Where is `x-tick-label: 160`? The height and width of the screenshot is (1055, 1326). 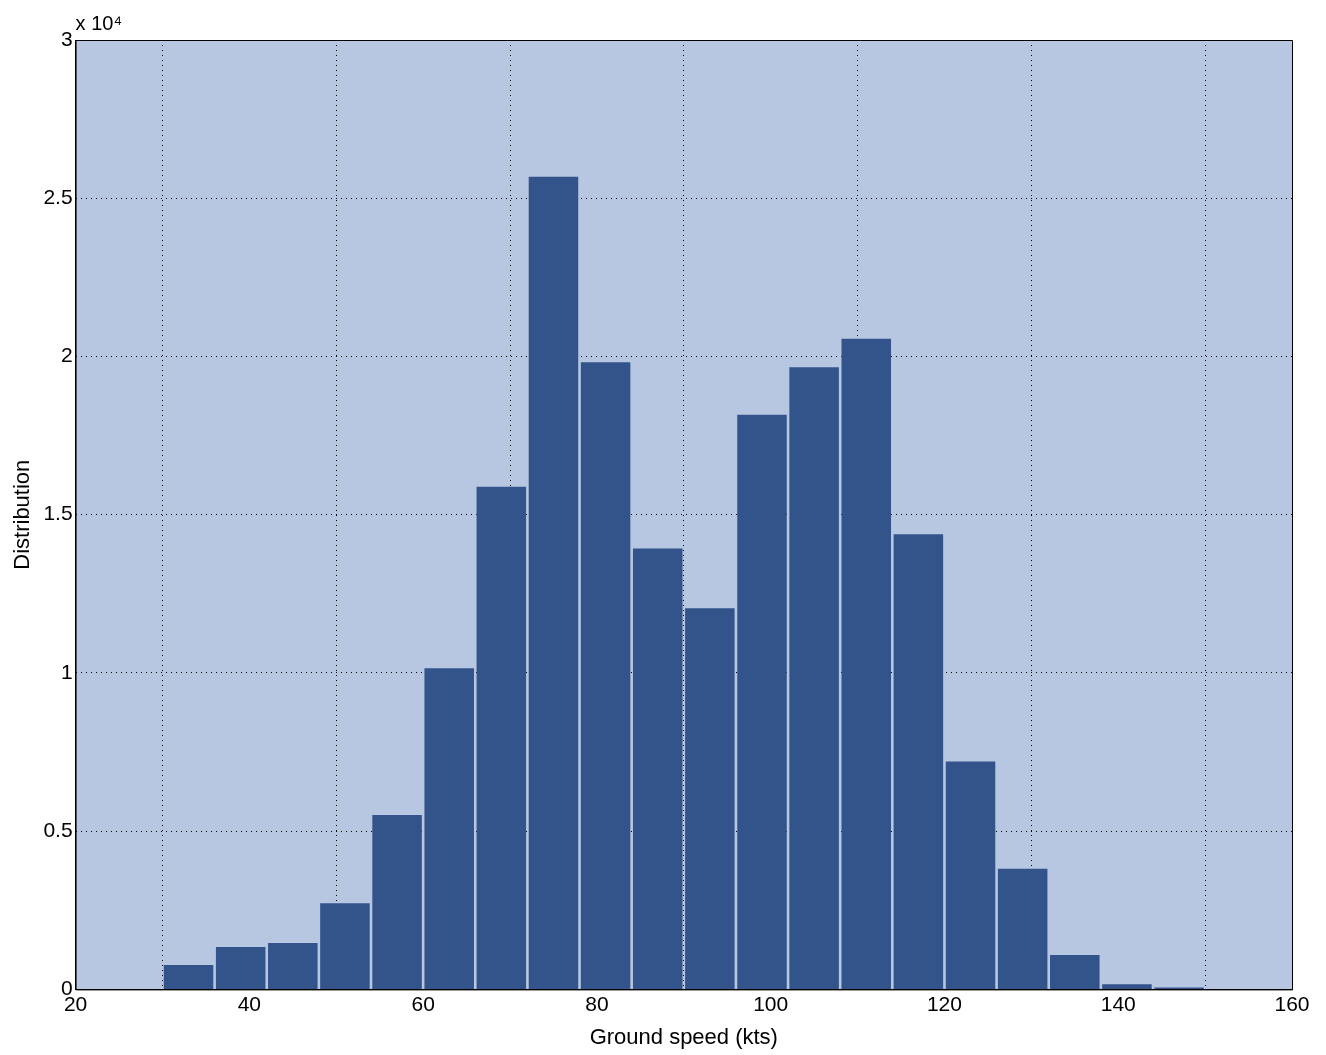
x-tick-label: 160 is located at coordinates (1292, 1003).